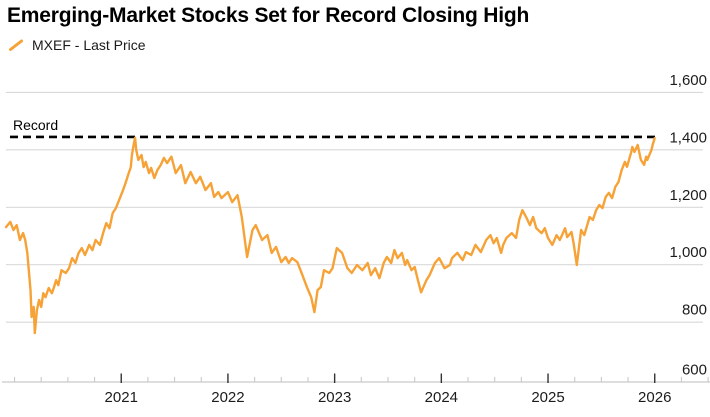  I want to click on y-axis-label: 1,000, so click(688, 252).